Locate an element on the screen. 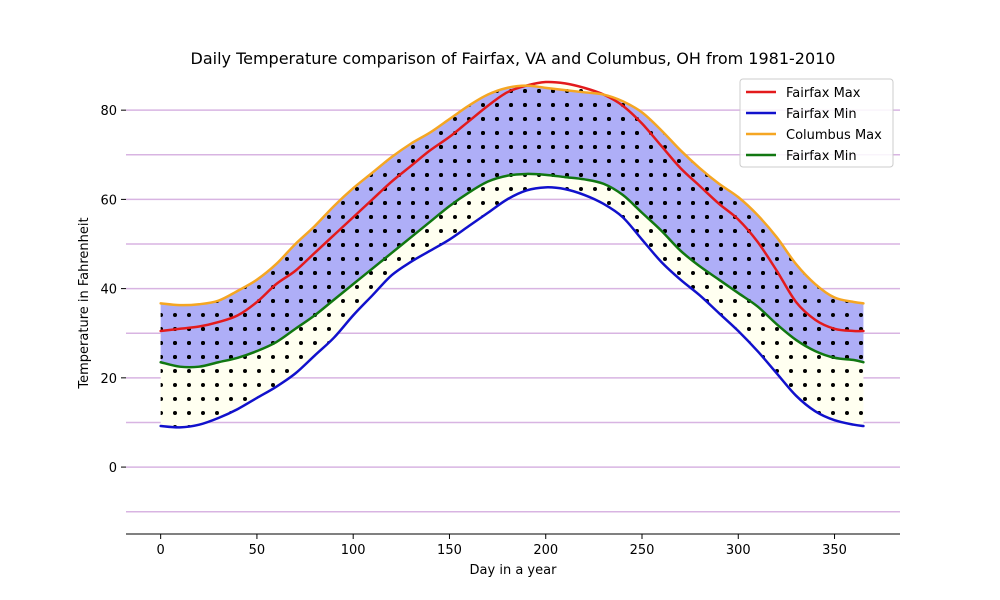  y-ticks: 0 20 40 60 80 is located at coordinates (113, 290).